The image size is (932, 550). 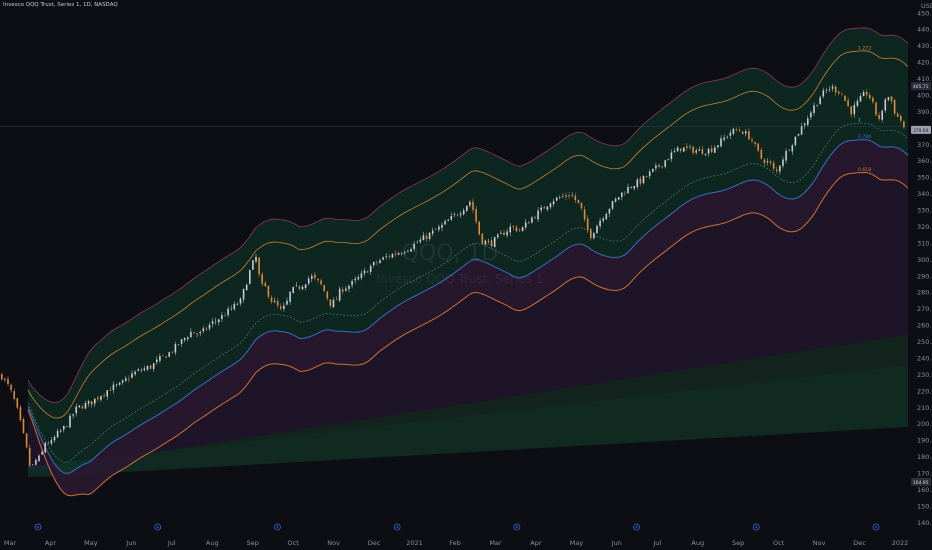 I want to click on y-tick-label: 190.00, so click(x=924, y=441).